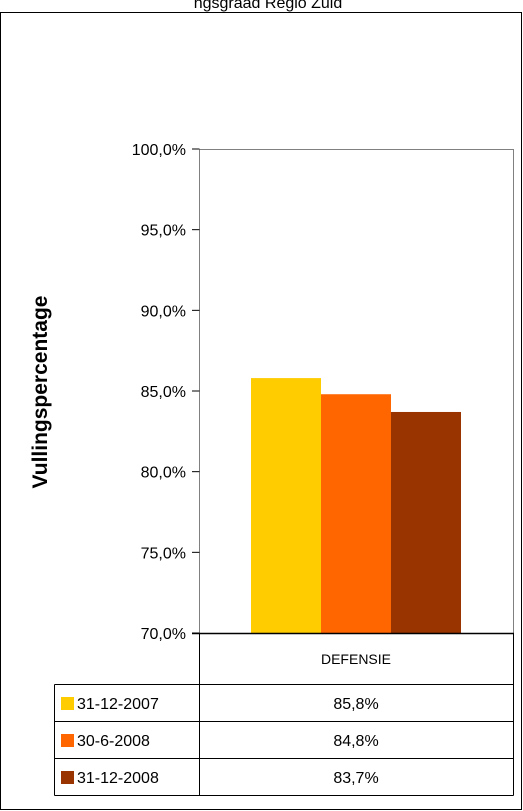 The height and width of the screenshot is (811, 523). Describe the element at coordinates (118, 704) in the screenshot. I see `legend-label: 31-12-2007` at that location.